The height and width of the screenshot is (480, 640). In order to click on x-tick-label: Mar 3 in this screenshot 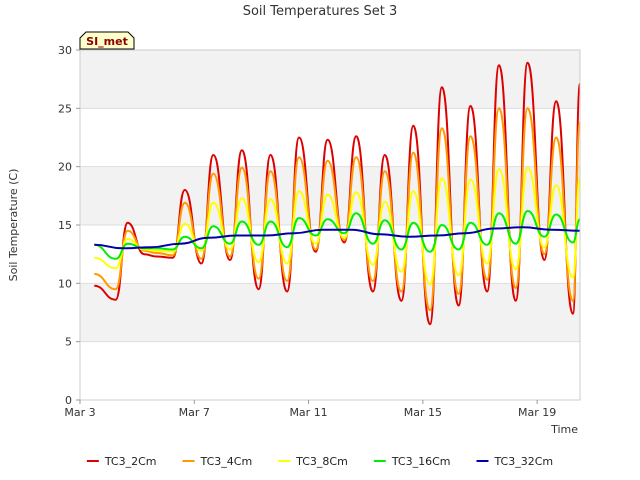, I will do `click(79, 412)`.